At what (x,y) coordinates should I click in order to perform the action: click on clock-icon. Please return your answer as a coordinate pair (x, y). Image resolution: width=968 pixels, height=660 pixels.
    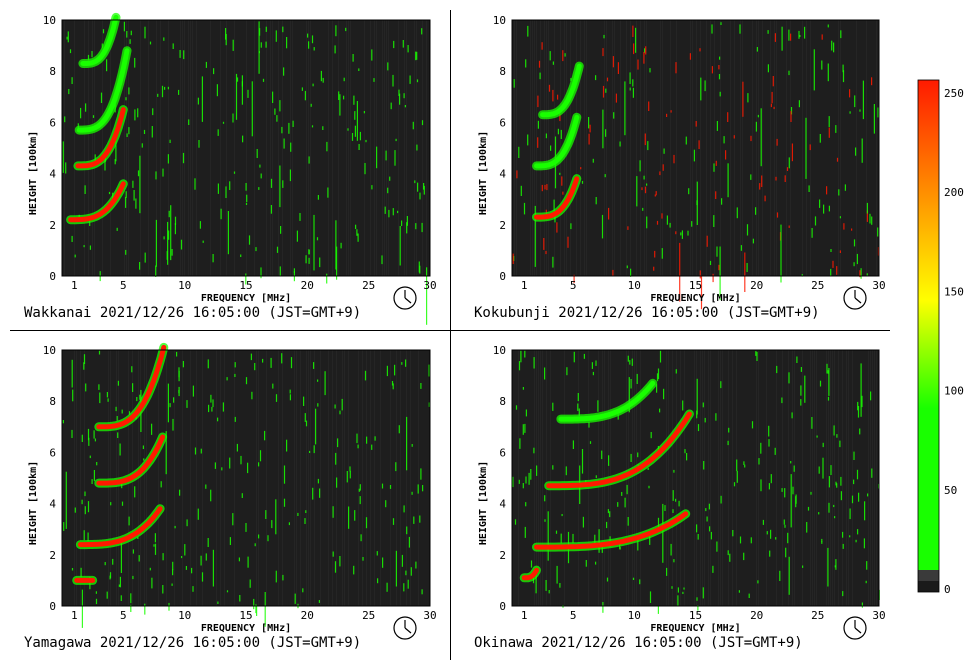
    Looking at the image, I should click on (855, 628).